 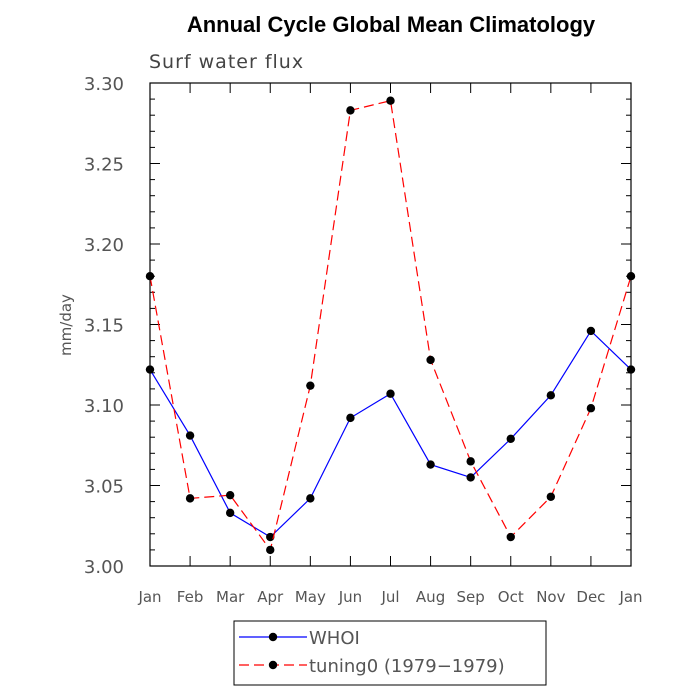 I want to click on x-tick-labels: Jan Feb Mar Apr May Jun Jul Aug Sep Oct Nov Dec Jan, so click(x=389, y=597).